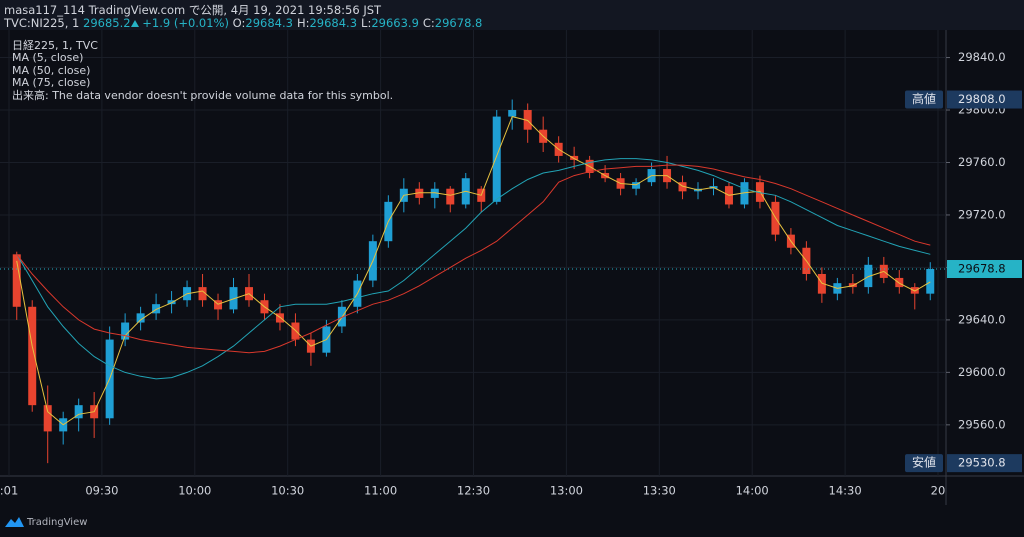  Describe the element at coordinates (428, 23) in the screenshot. I see `ohlc-key: C:` at that location.